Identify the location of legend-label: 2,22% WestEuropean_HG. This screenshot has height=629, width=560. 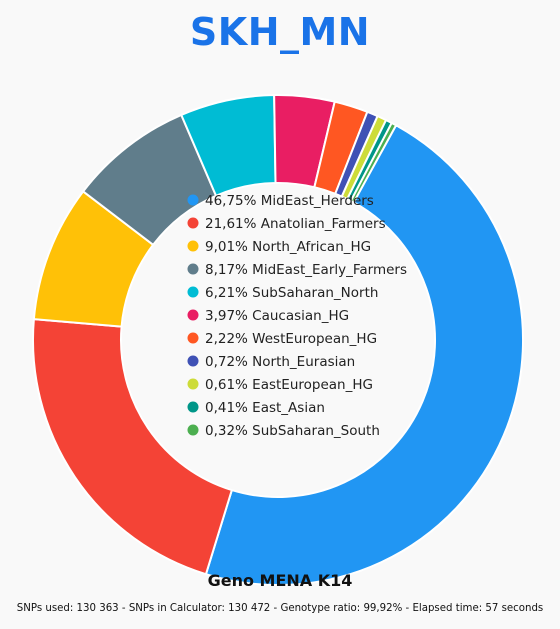
(291, 339).